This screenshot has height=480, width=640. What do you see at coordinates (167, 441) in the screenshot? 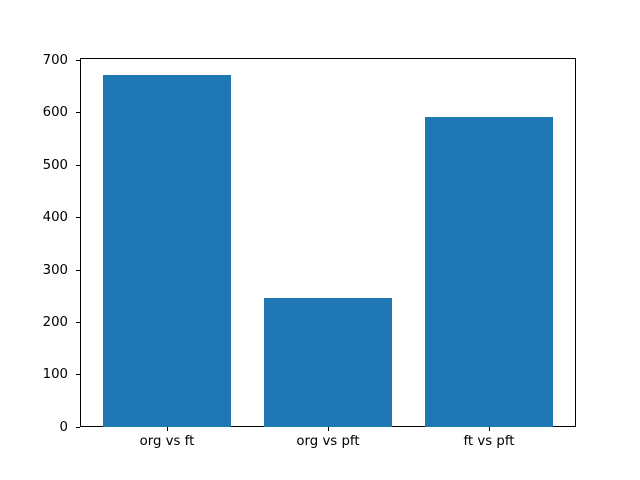
I see `x-tick-label: org vs ft` at bounding box center [167, 441].